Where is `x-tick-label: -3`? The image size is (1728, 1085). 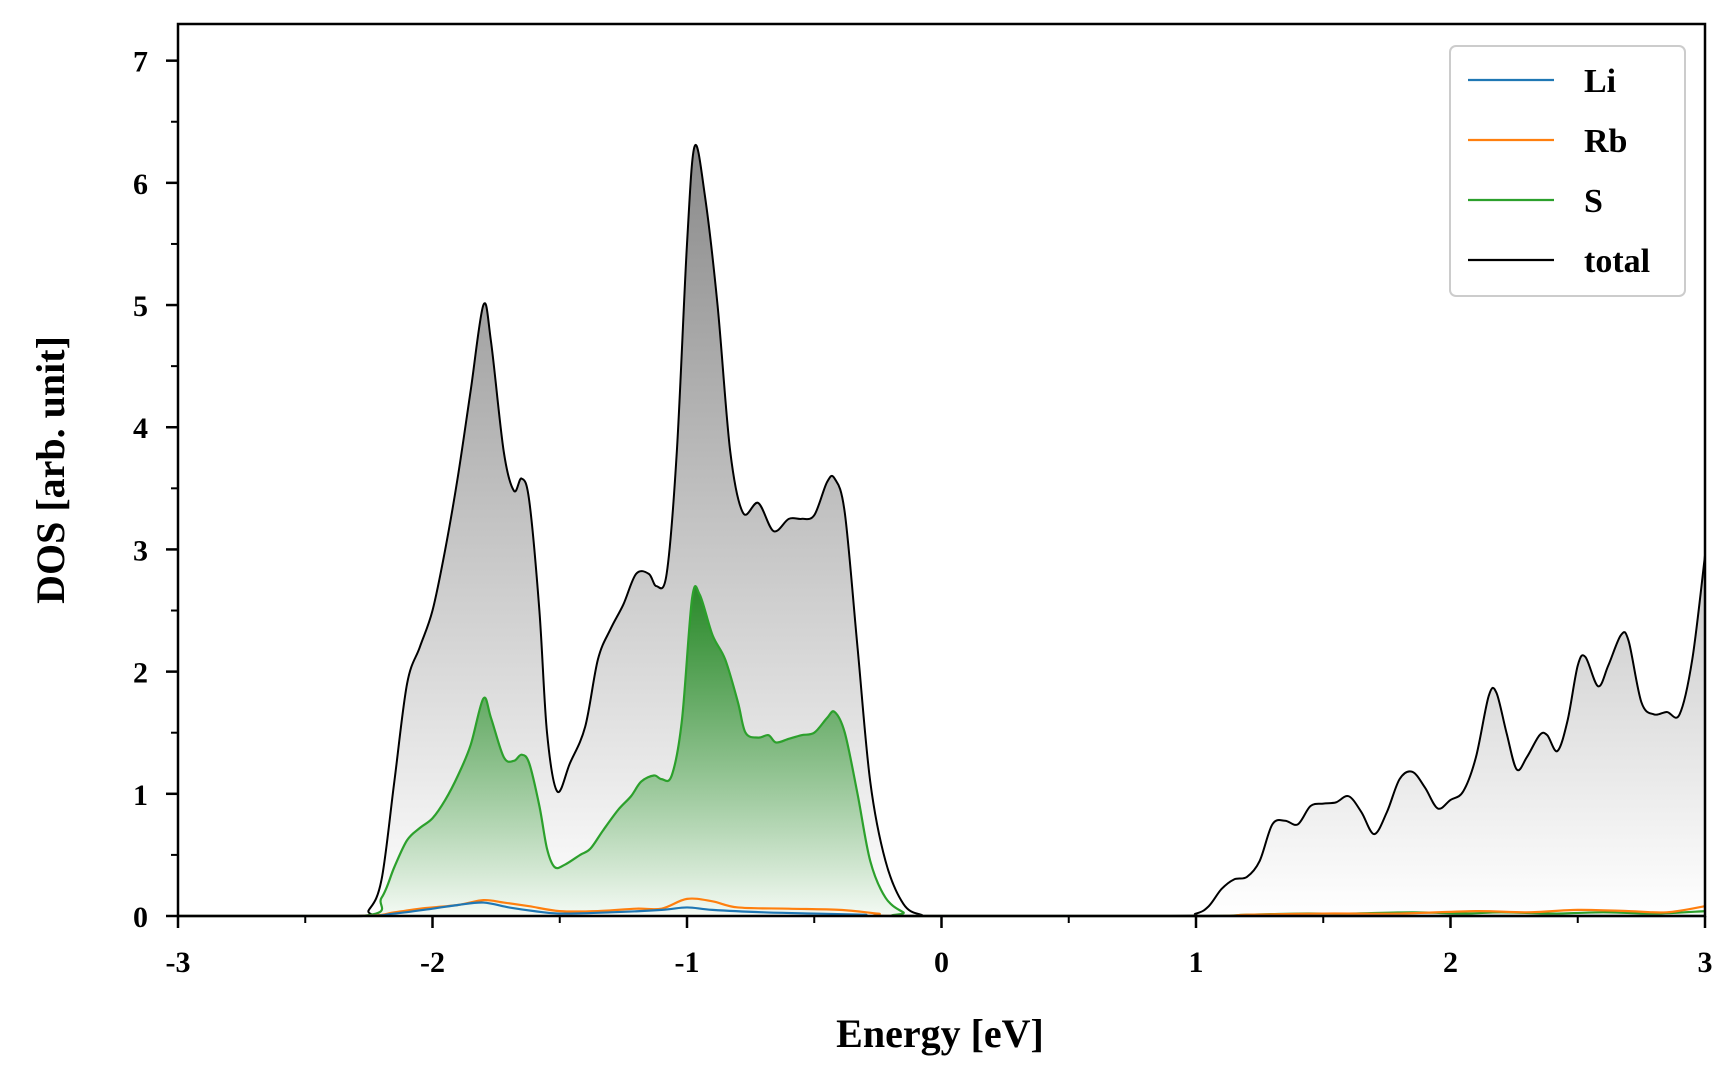
x-tick-label: -3 is located at coordinates (178, 962).